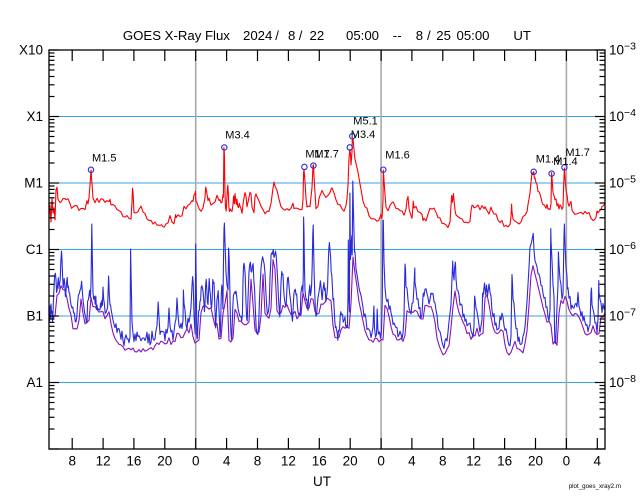 The image size is (640, 500). Describe the element at coordinates (31, 50) in the screenshot. I see `svg-text: X10` at that location.